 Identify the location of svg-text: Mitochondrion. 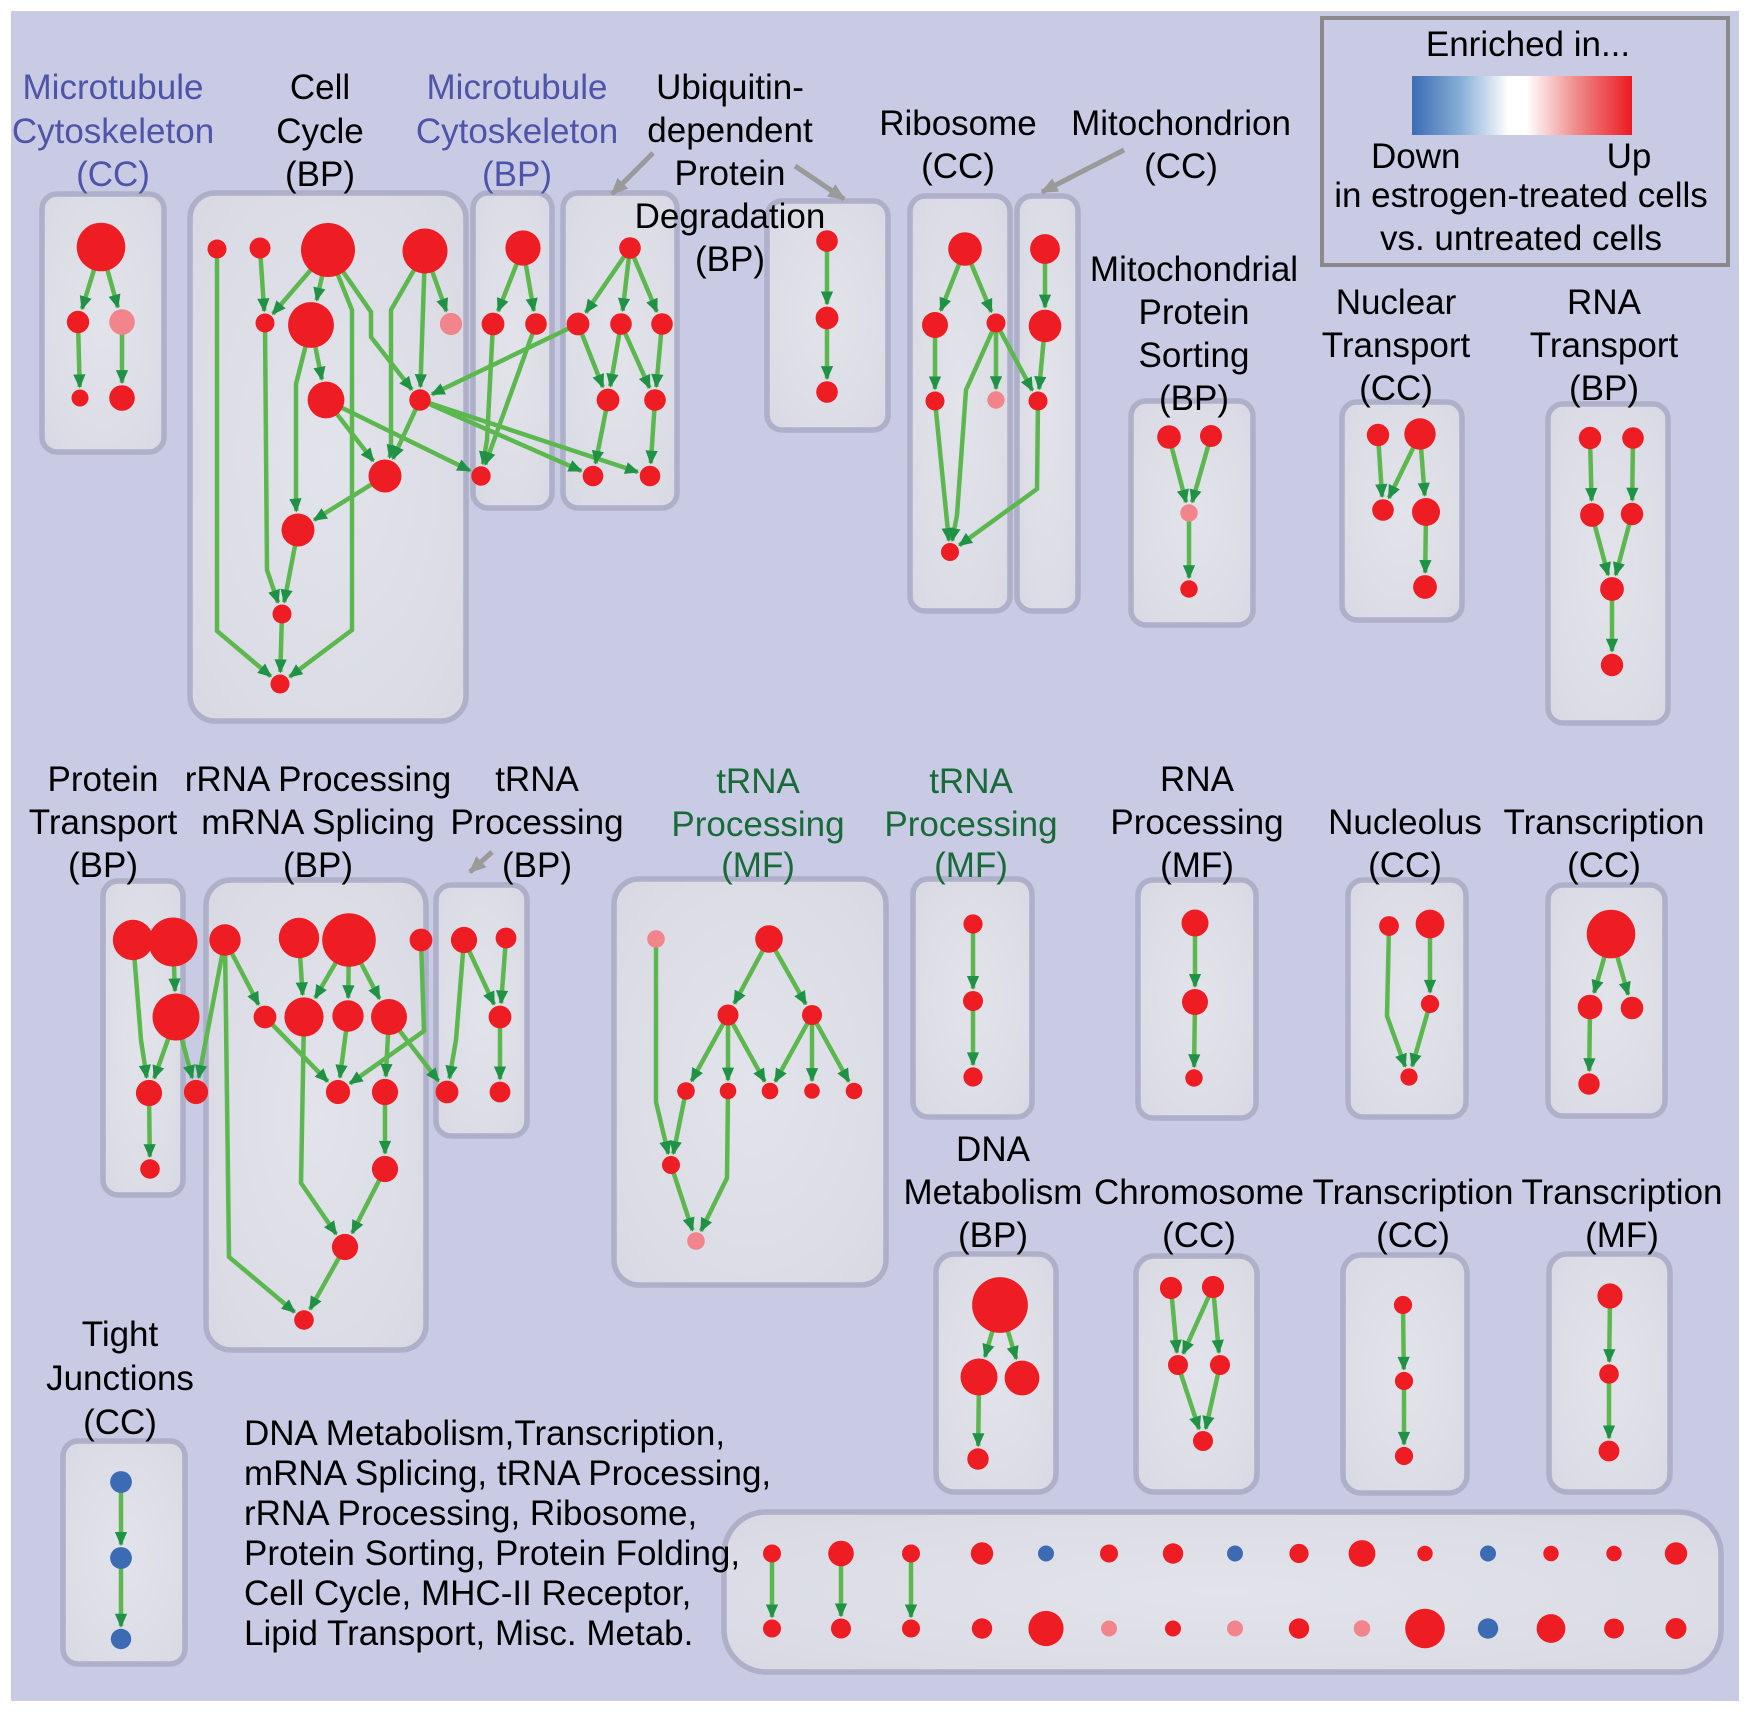
(1181, 123).